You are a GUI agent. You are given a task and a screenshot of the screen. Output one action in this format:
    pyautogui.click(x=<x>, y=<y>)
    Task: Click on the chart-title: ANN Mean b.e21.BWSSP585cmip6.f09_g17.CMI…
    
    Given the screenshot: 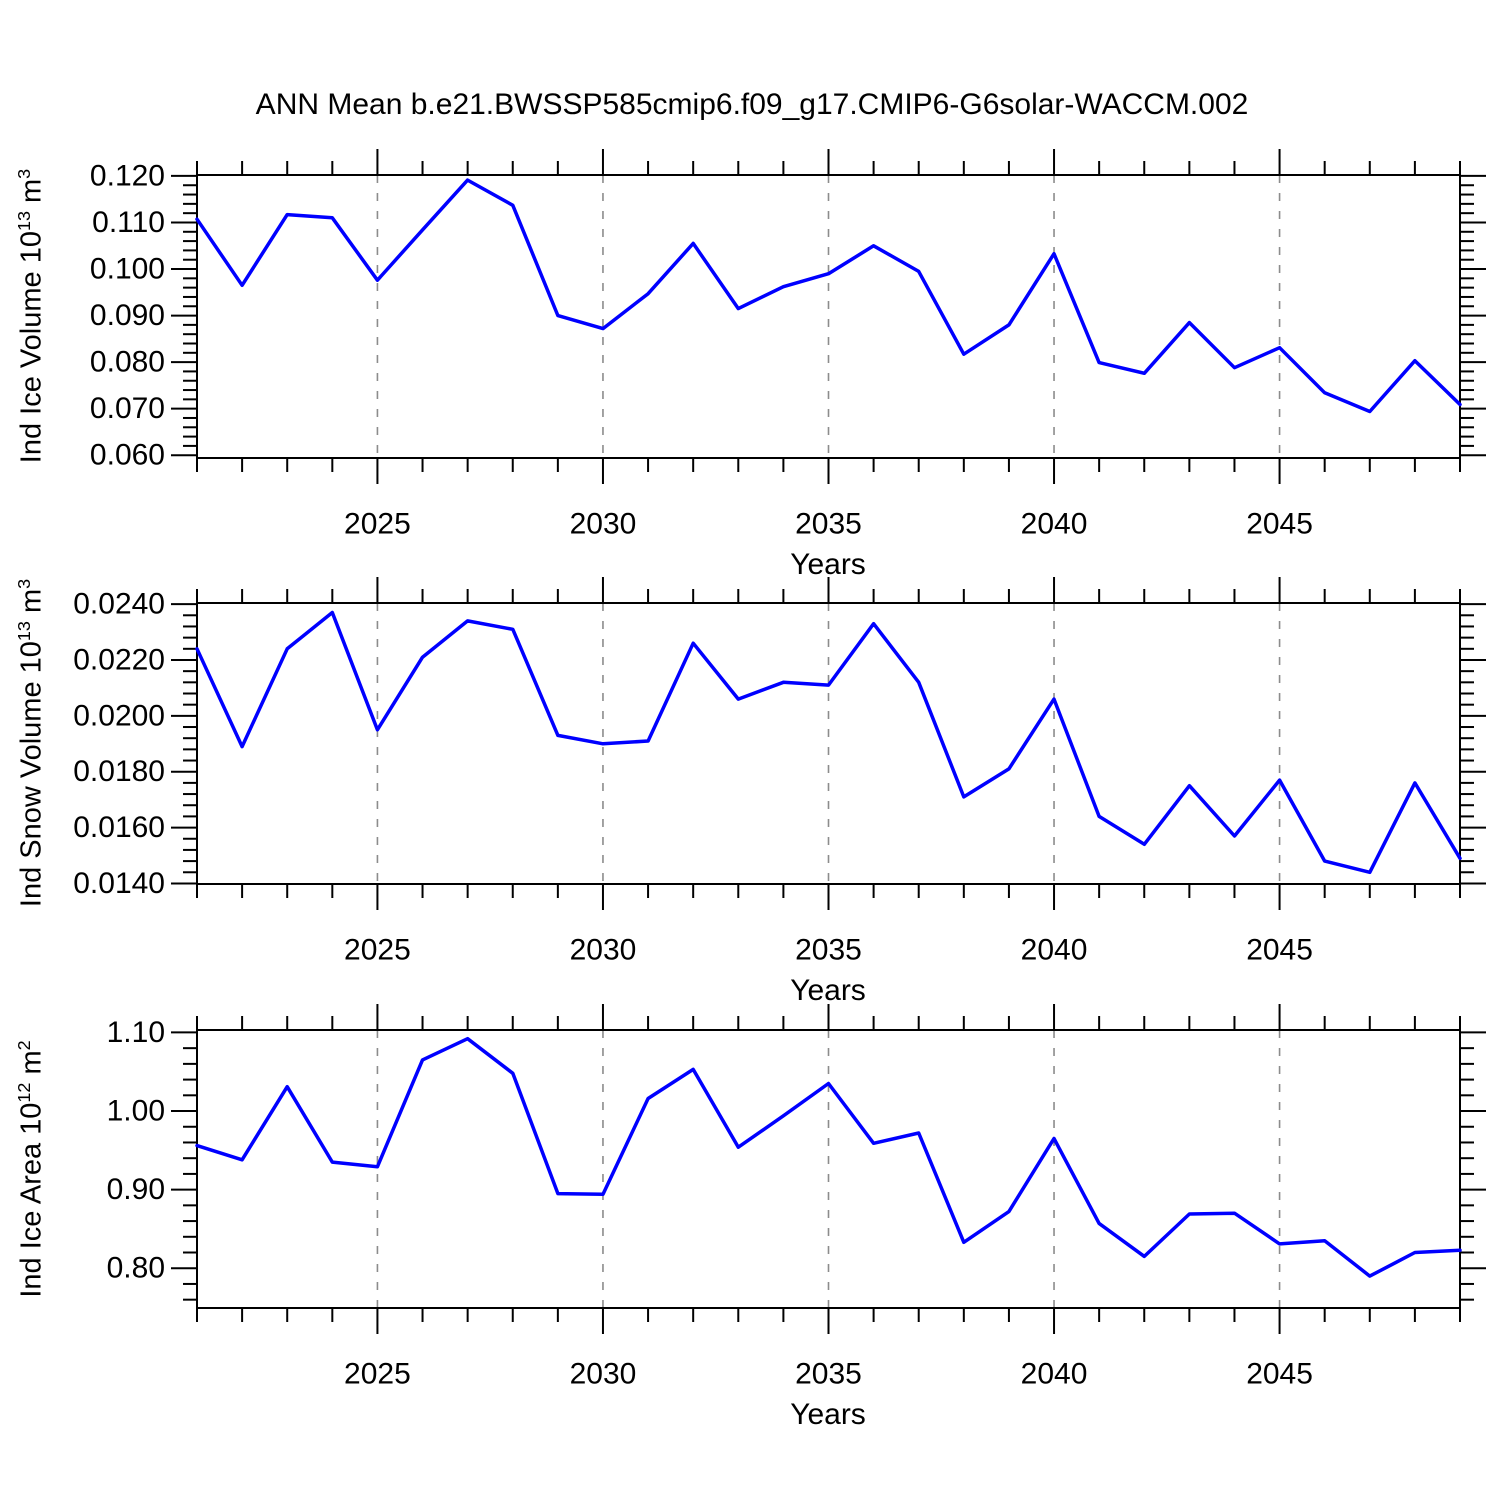 What is the action you would take?
    pyautogui.click(x=752, y=104)
    